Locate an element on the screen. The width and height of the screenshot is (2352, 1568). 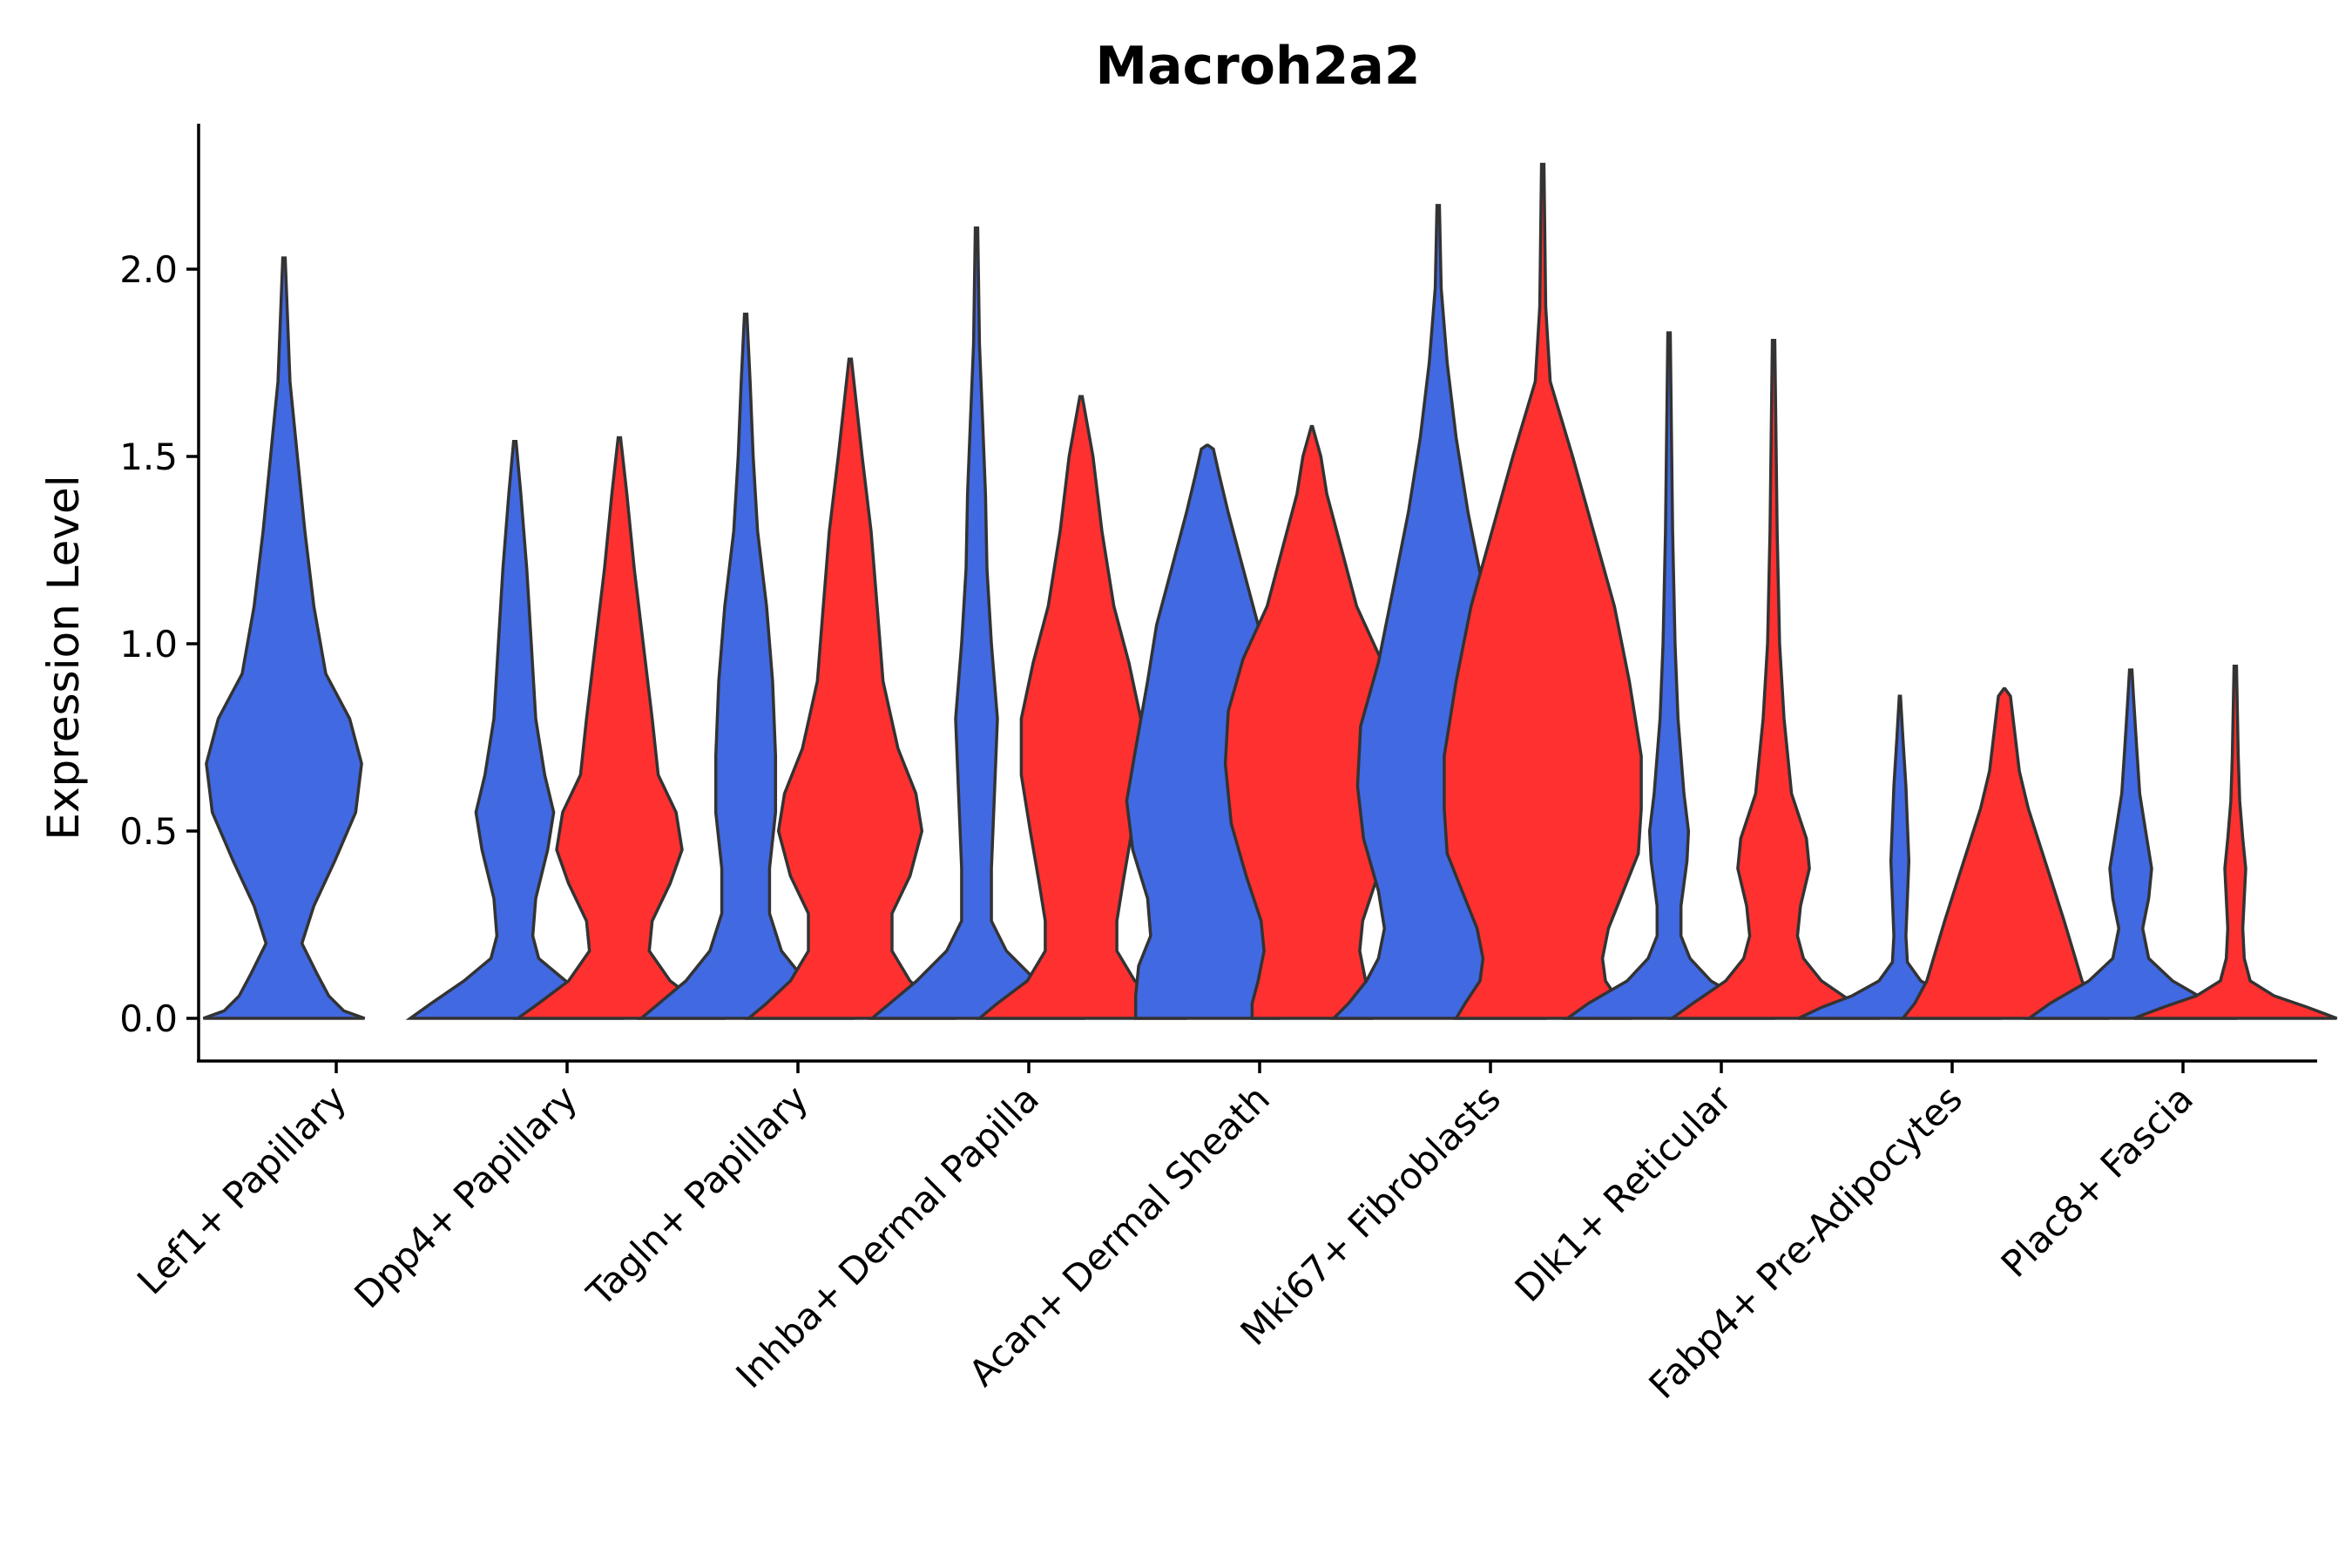
x-tick-label: Lef1+ Papillary is located at coordinates (242, 1189).